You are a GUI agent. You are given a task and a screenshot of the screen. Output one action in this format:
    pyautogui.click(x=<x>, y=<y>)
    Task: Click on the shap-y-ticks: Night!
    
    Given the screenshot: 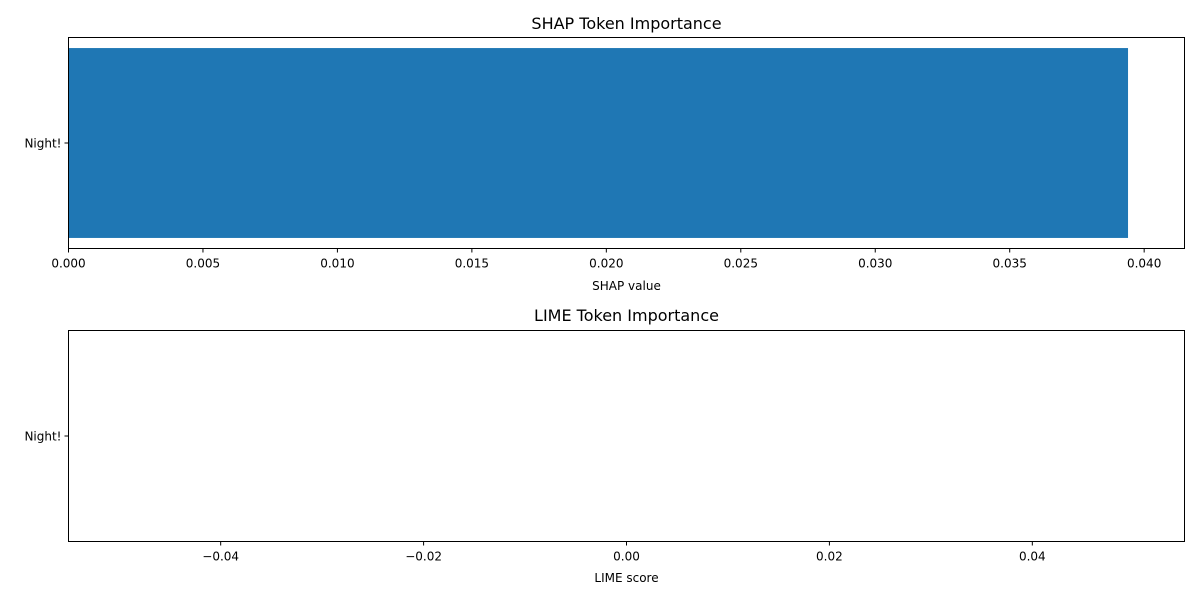 What is the action you would take?
    pyautogui.click(x=46, y=144)
    